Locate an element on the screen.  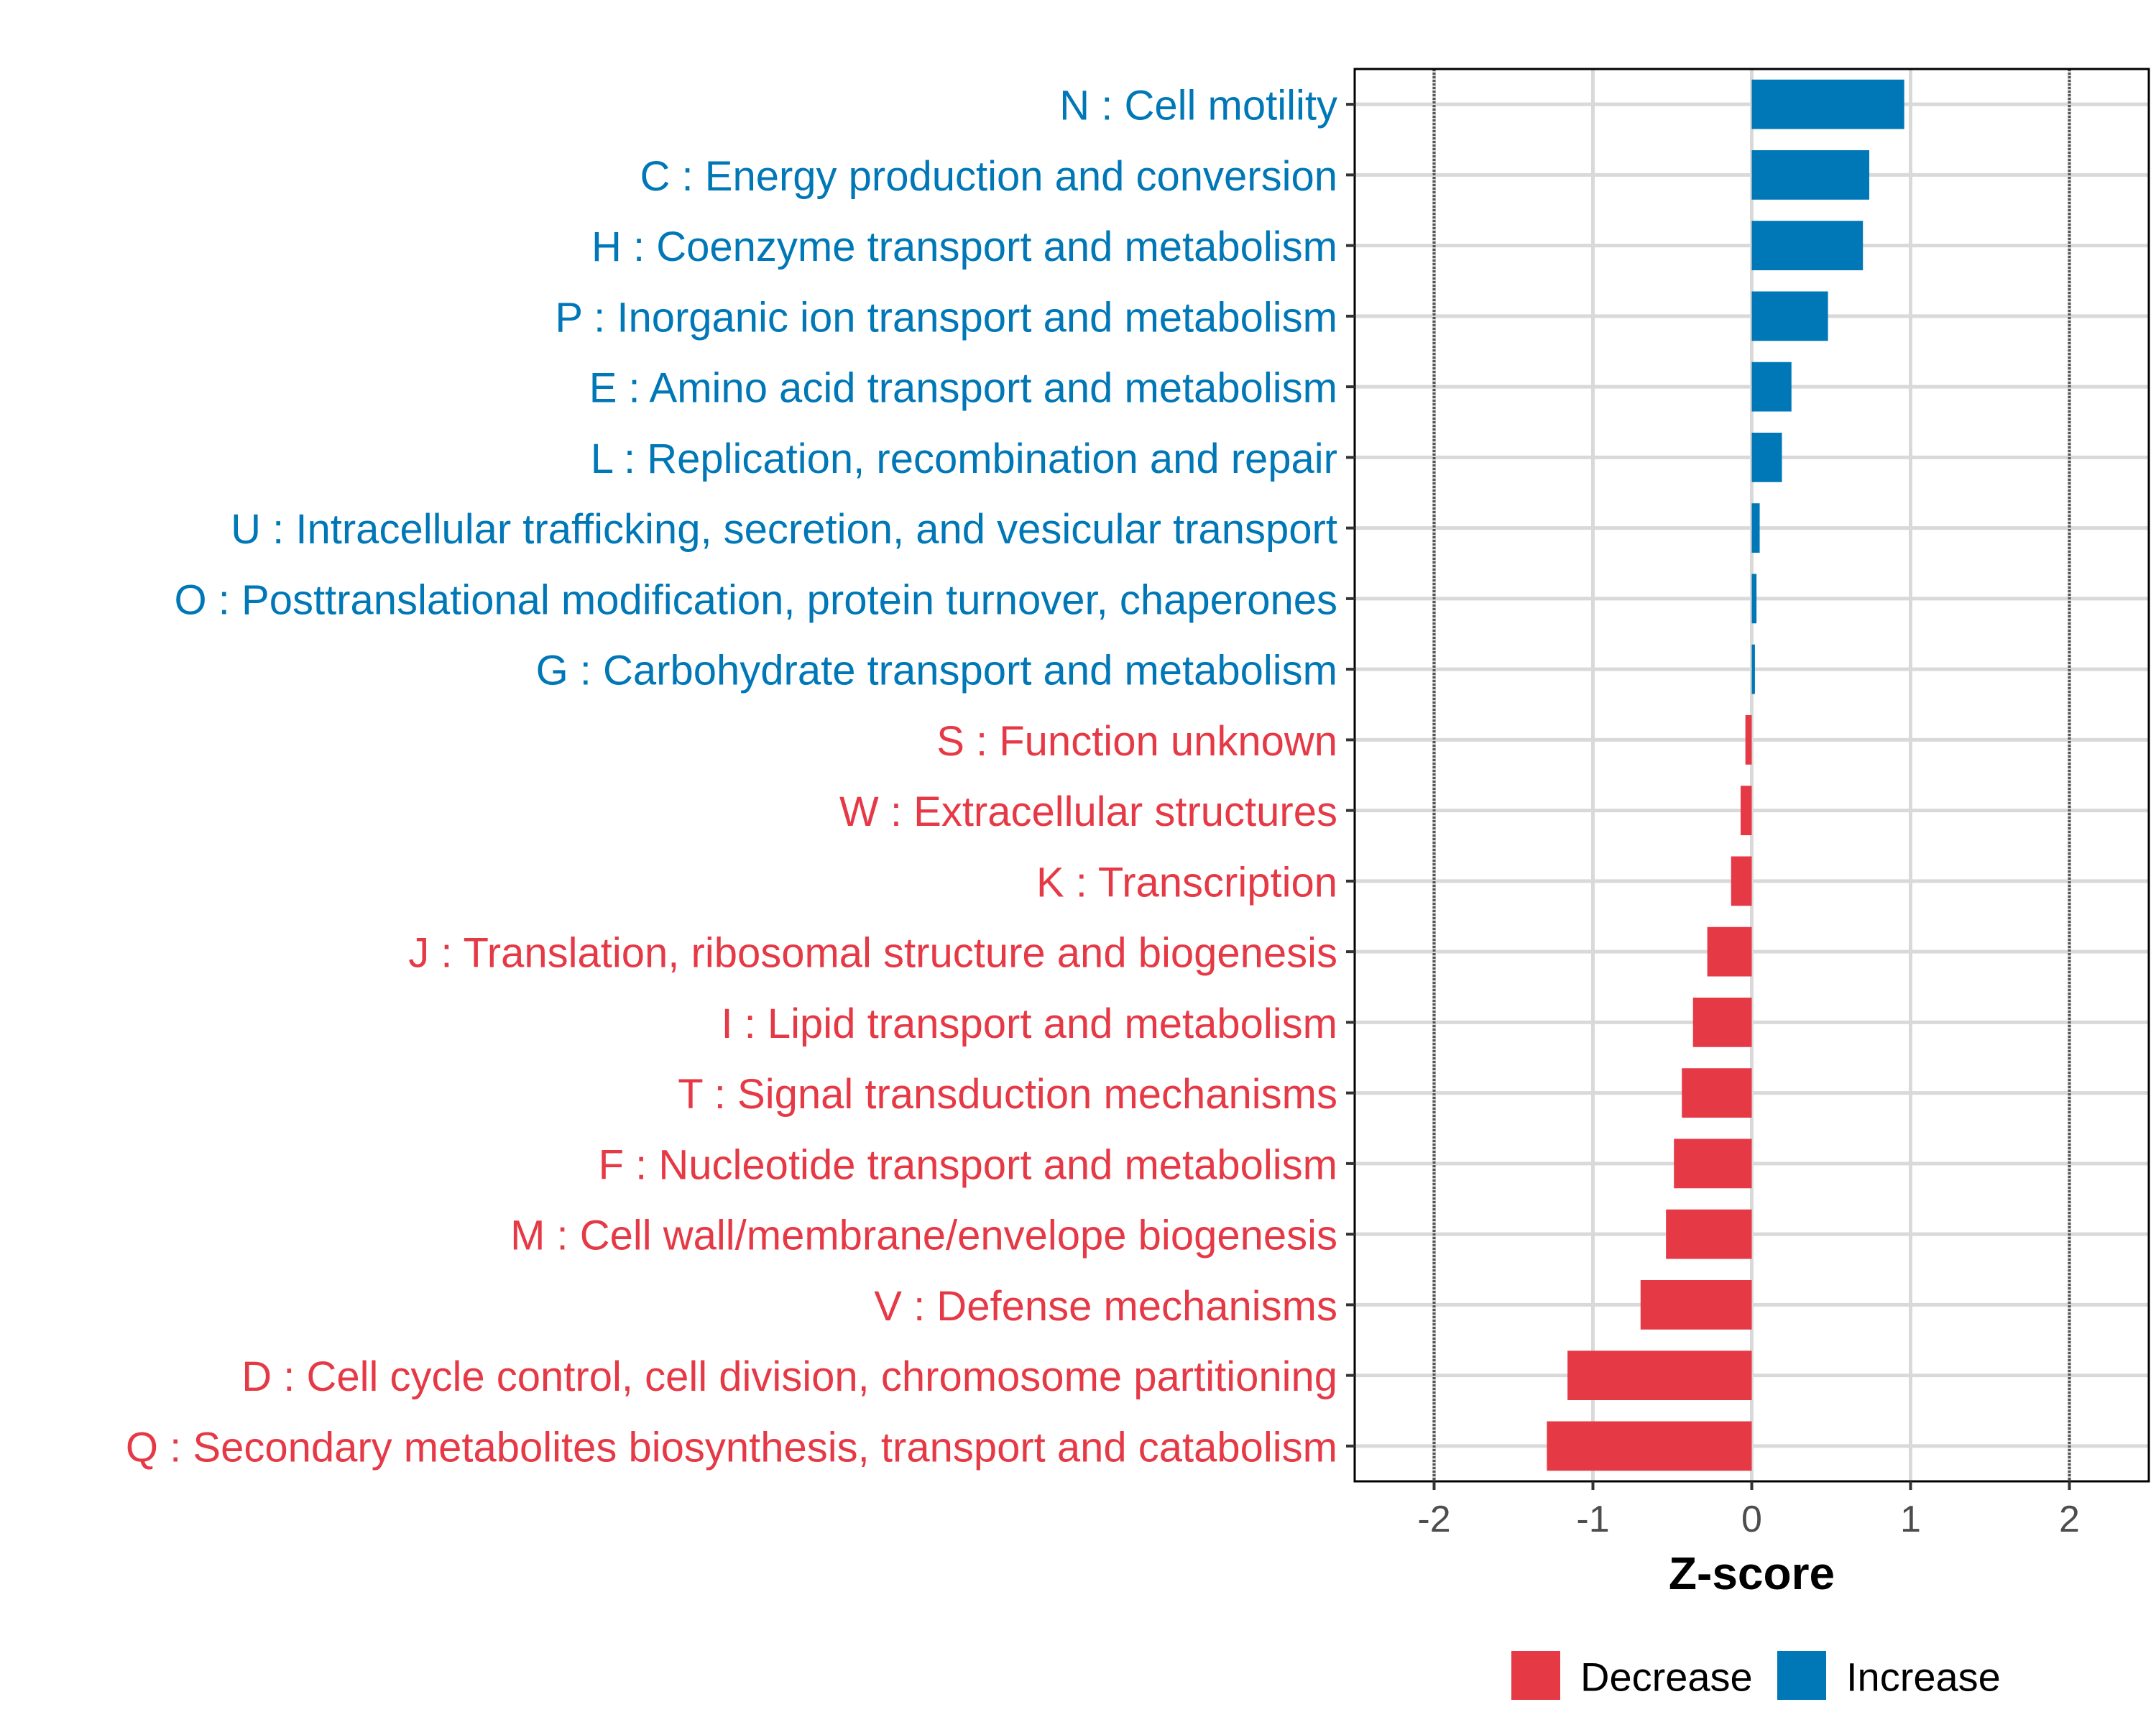
x-tick-label: -1 is located at coordinates (1592, 1519).